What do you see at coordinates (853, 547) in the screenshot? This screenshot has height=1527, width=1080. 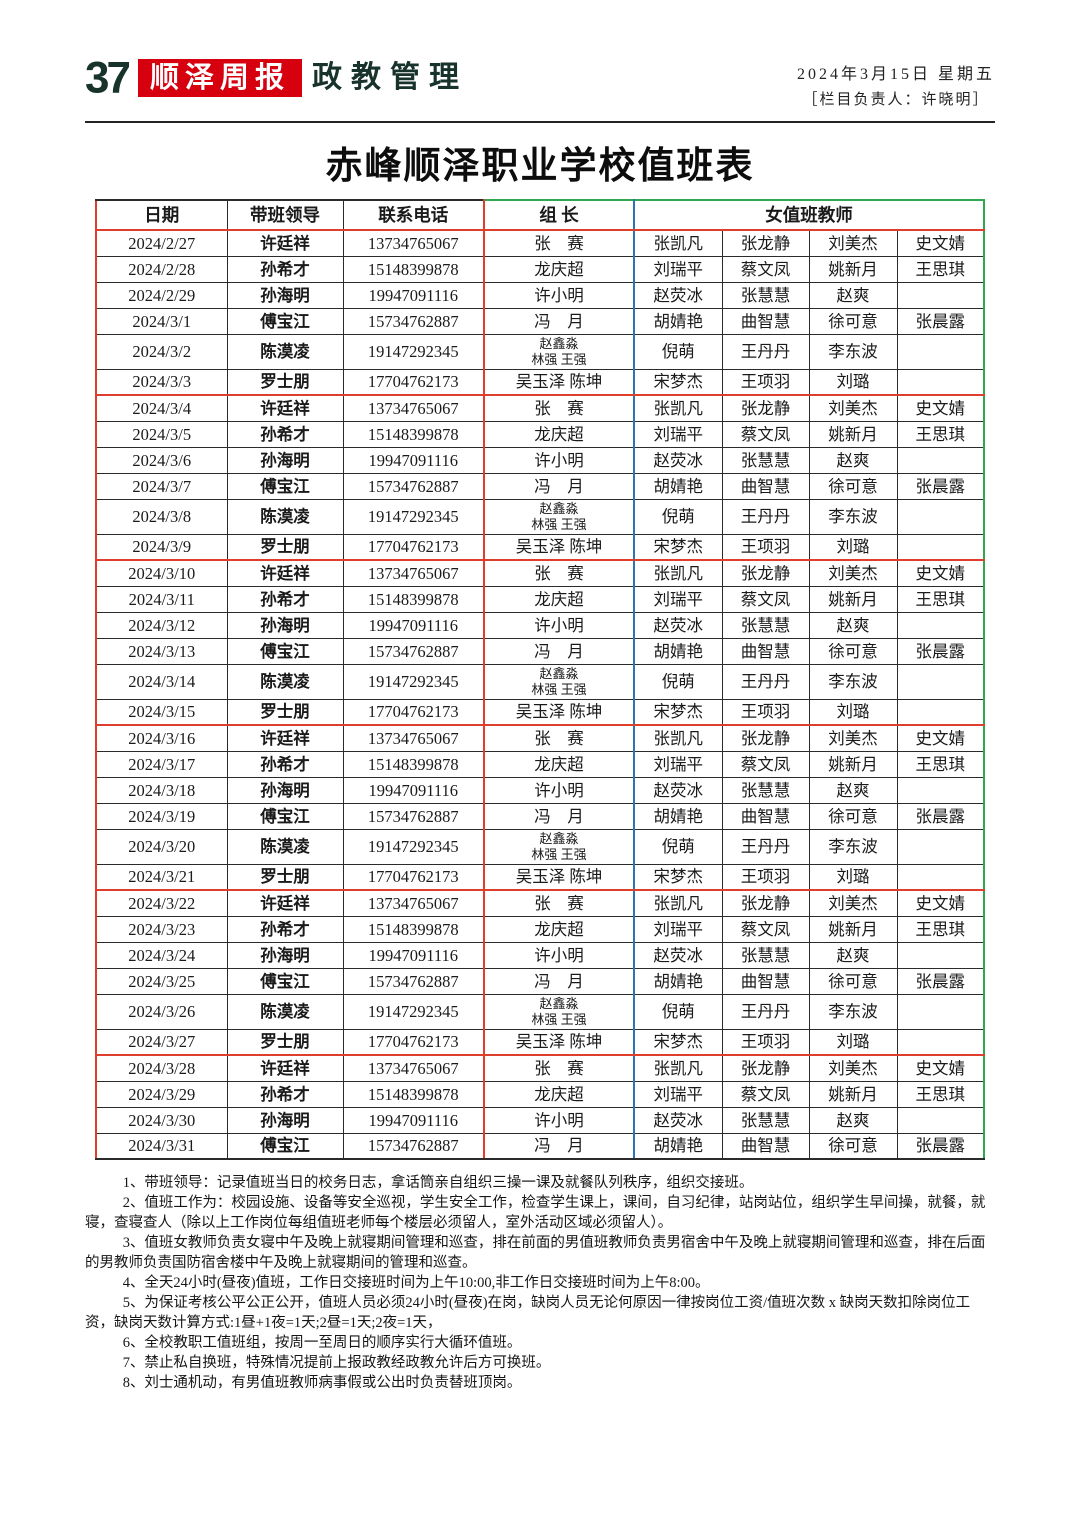 I see `teacher-cell: 刘璐` at bounding box center [853, 547].